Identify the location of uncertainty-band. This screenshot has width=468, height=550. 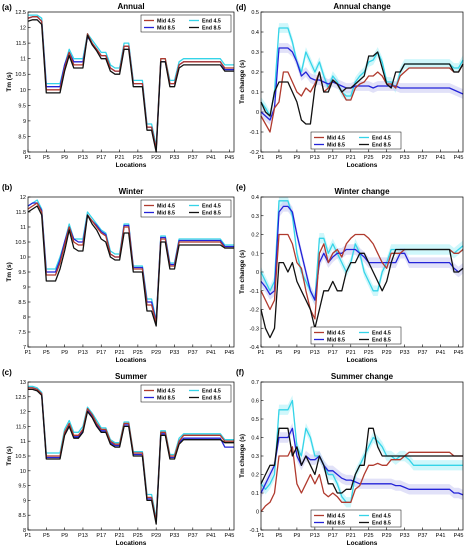
(362, 251).